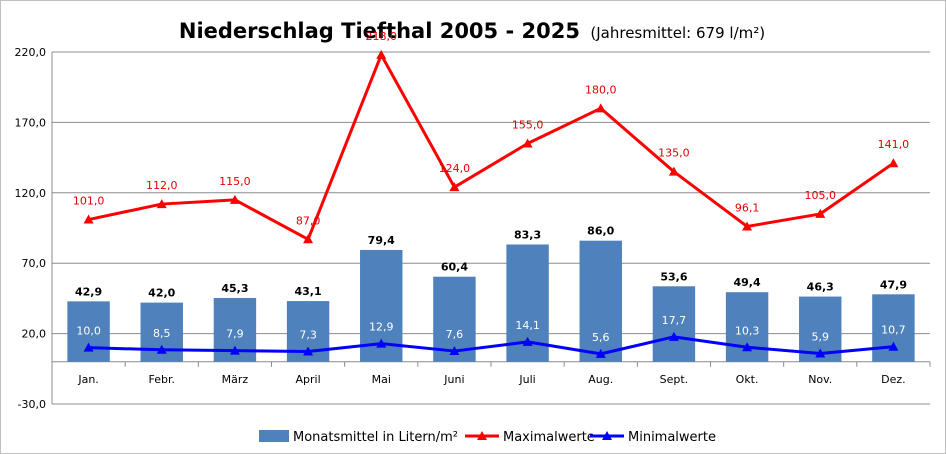 The width and height of the screenshot is (946, 454). I want to click on bar-value-label: 45,3, so click(234, 288).